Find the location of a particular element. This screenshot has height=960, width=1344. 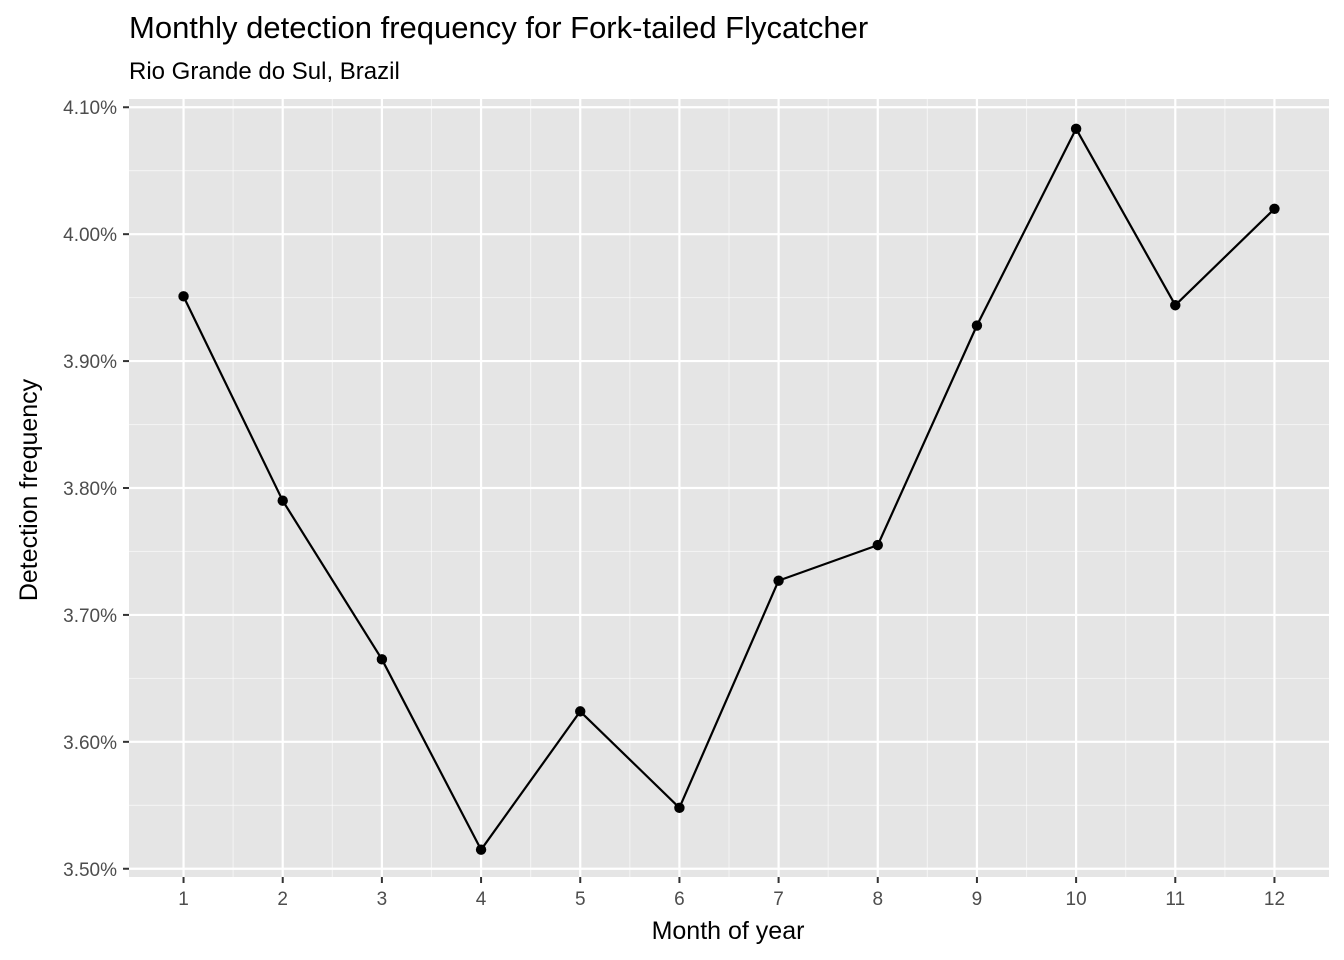

chart-subtitle: Rio Grande do Sul, Brazil is located at coordinates (264, 71).